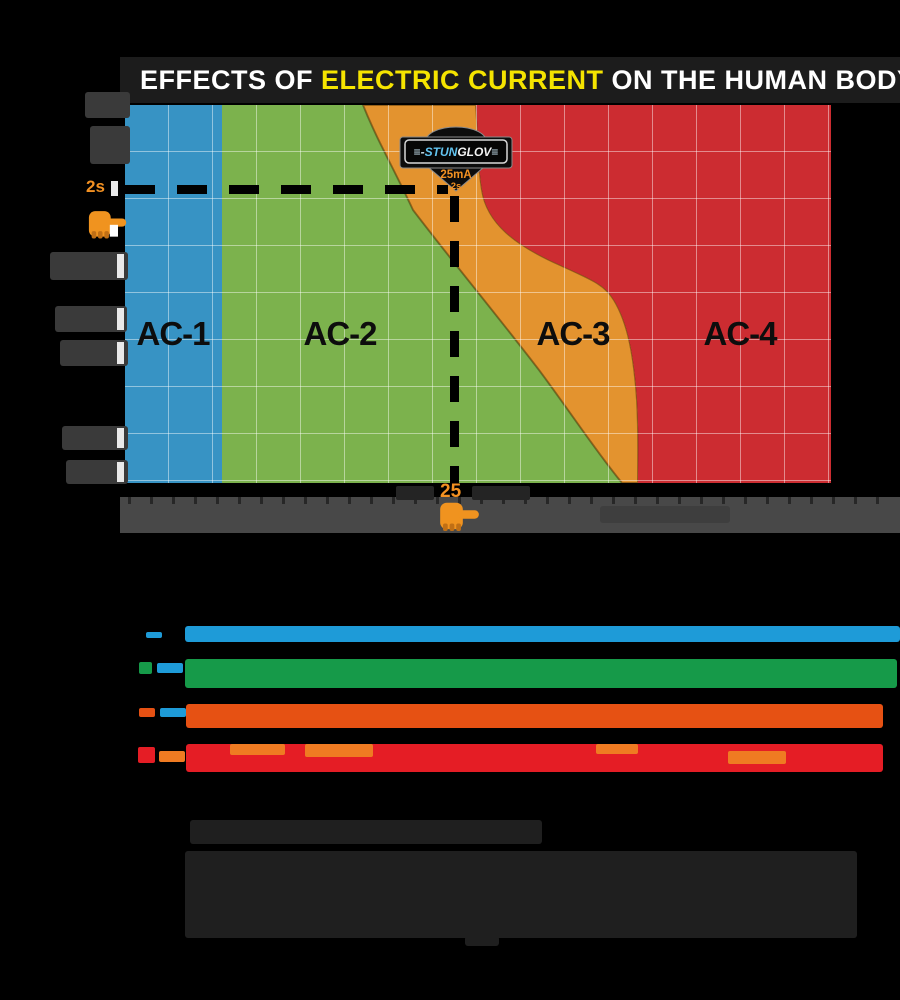  Describe the element at coordinates (95, 186) in the screenshot. I see `y-axis-highlight-2s: 2s` at that location.